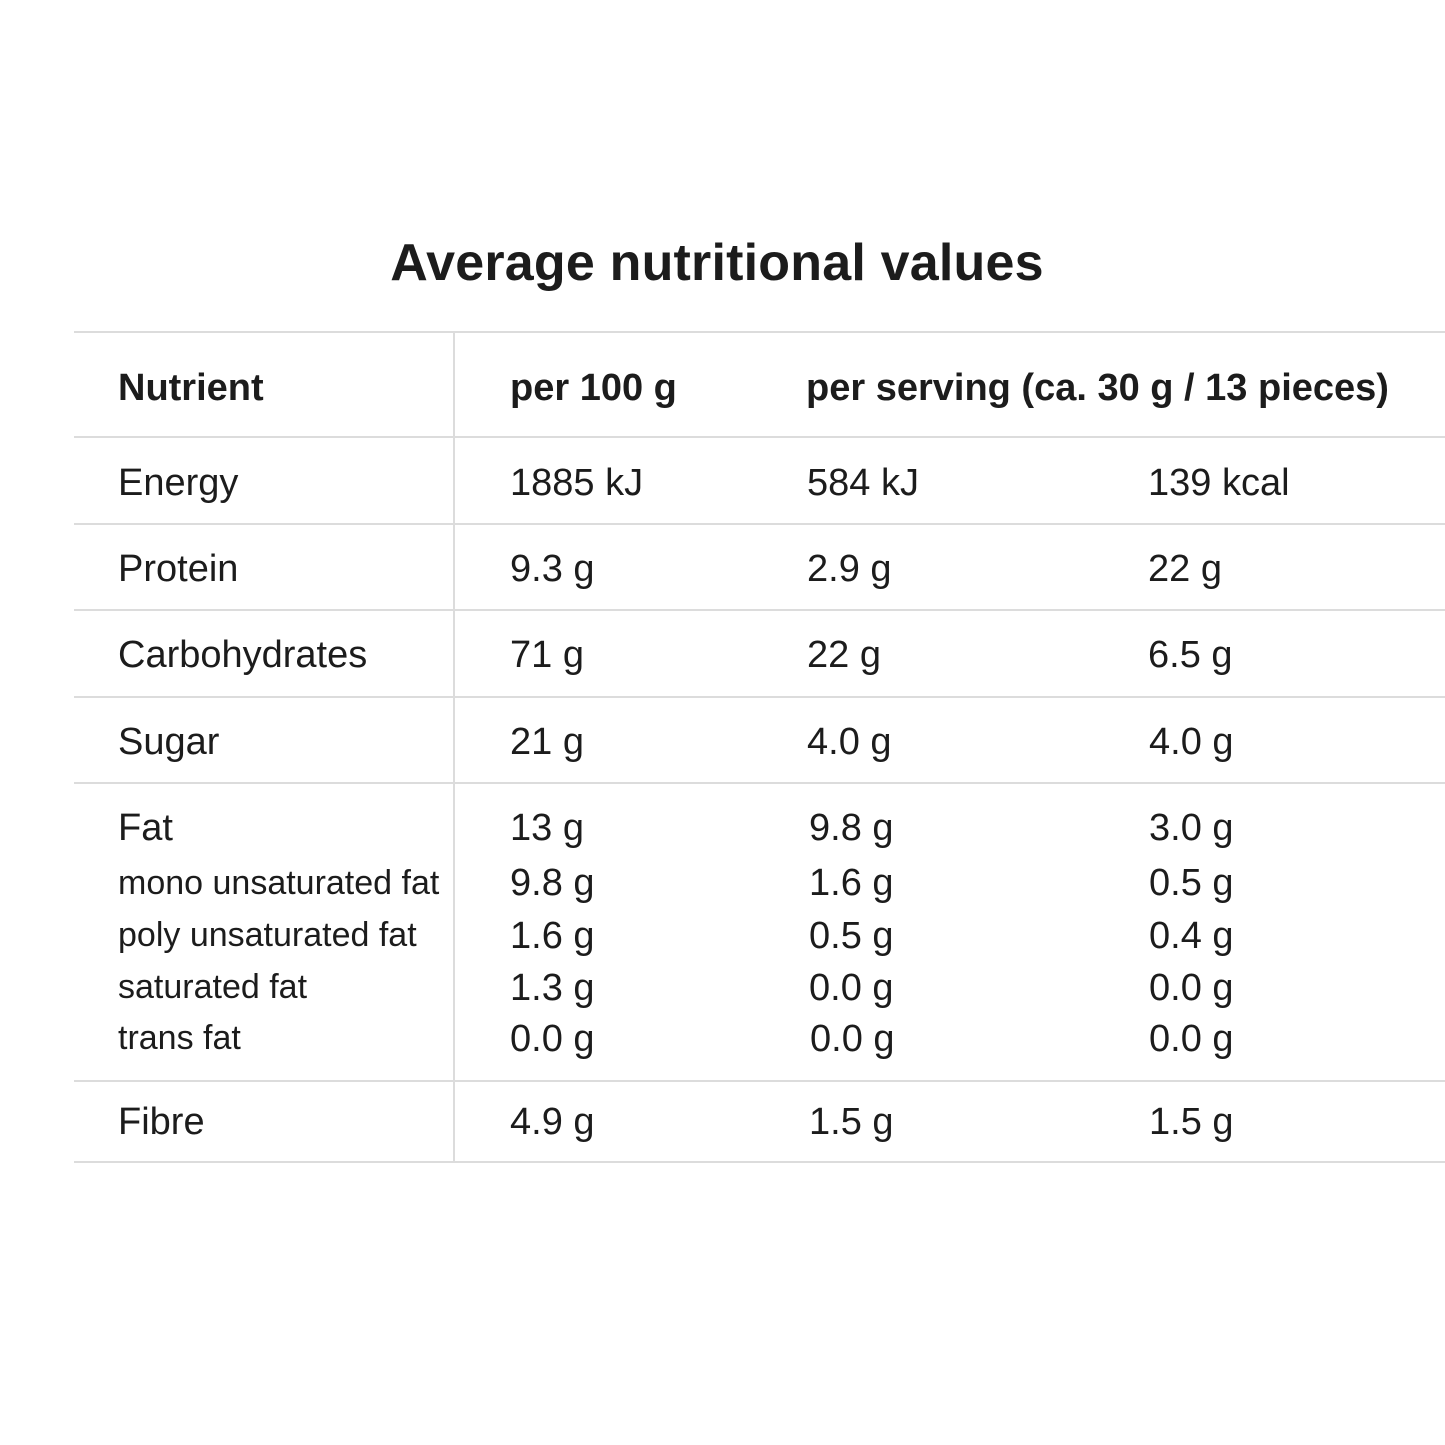  Describe the element at coordinates (169, 742) in the screenshot. I see `row-sugar-name: Sugar` at that location.